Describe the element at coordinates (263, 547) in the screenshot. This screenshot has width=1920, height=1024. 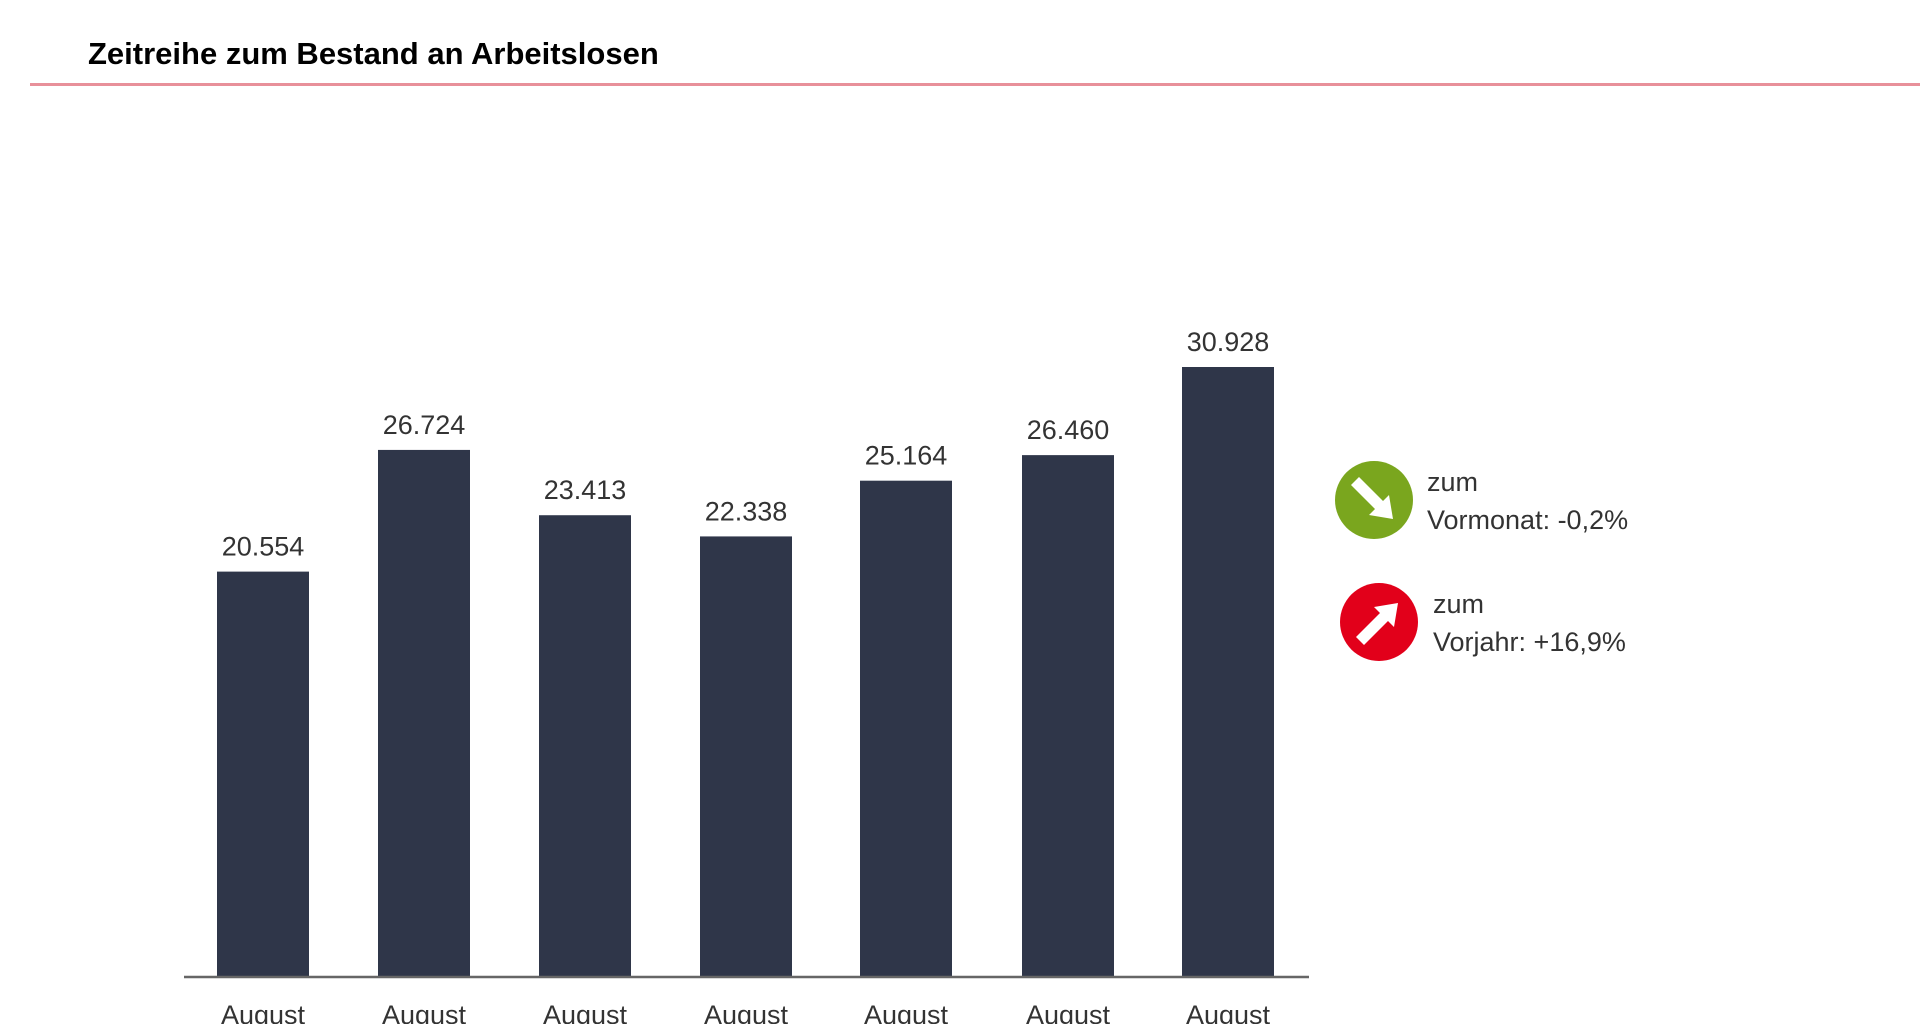
I see `data-label: 20.554` at that location.